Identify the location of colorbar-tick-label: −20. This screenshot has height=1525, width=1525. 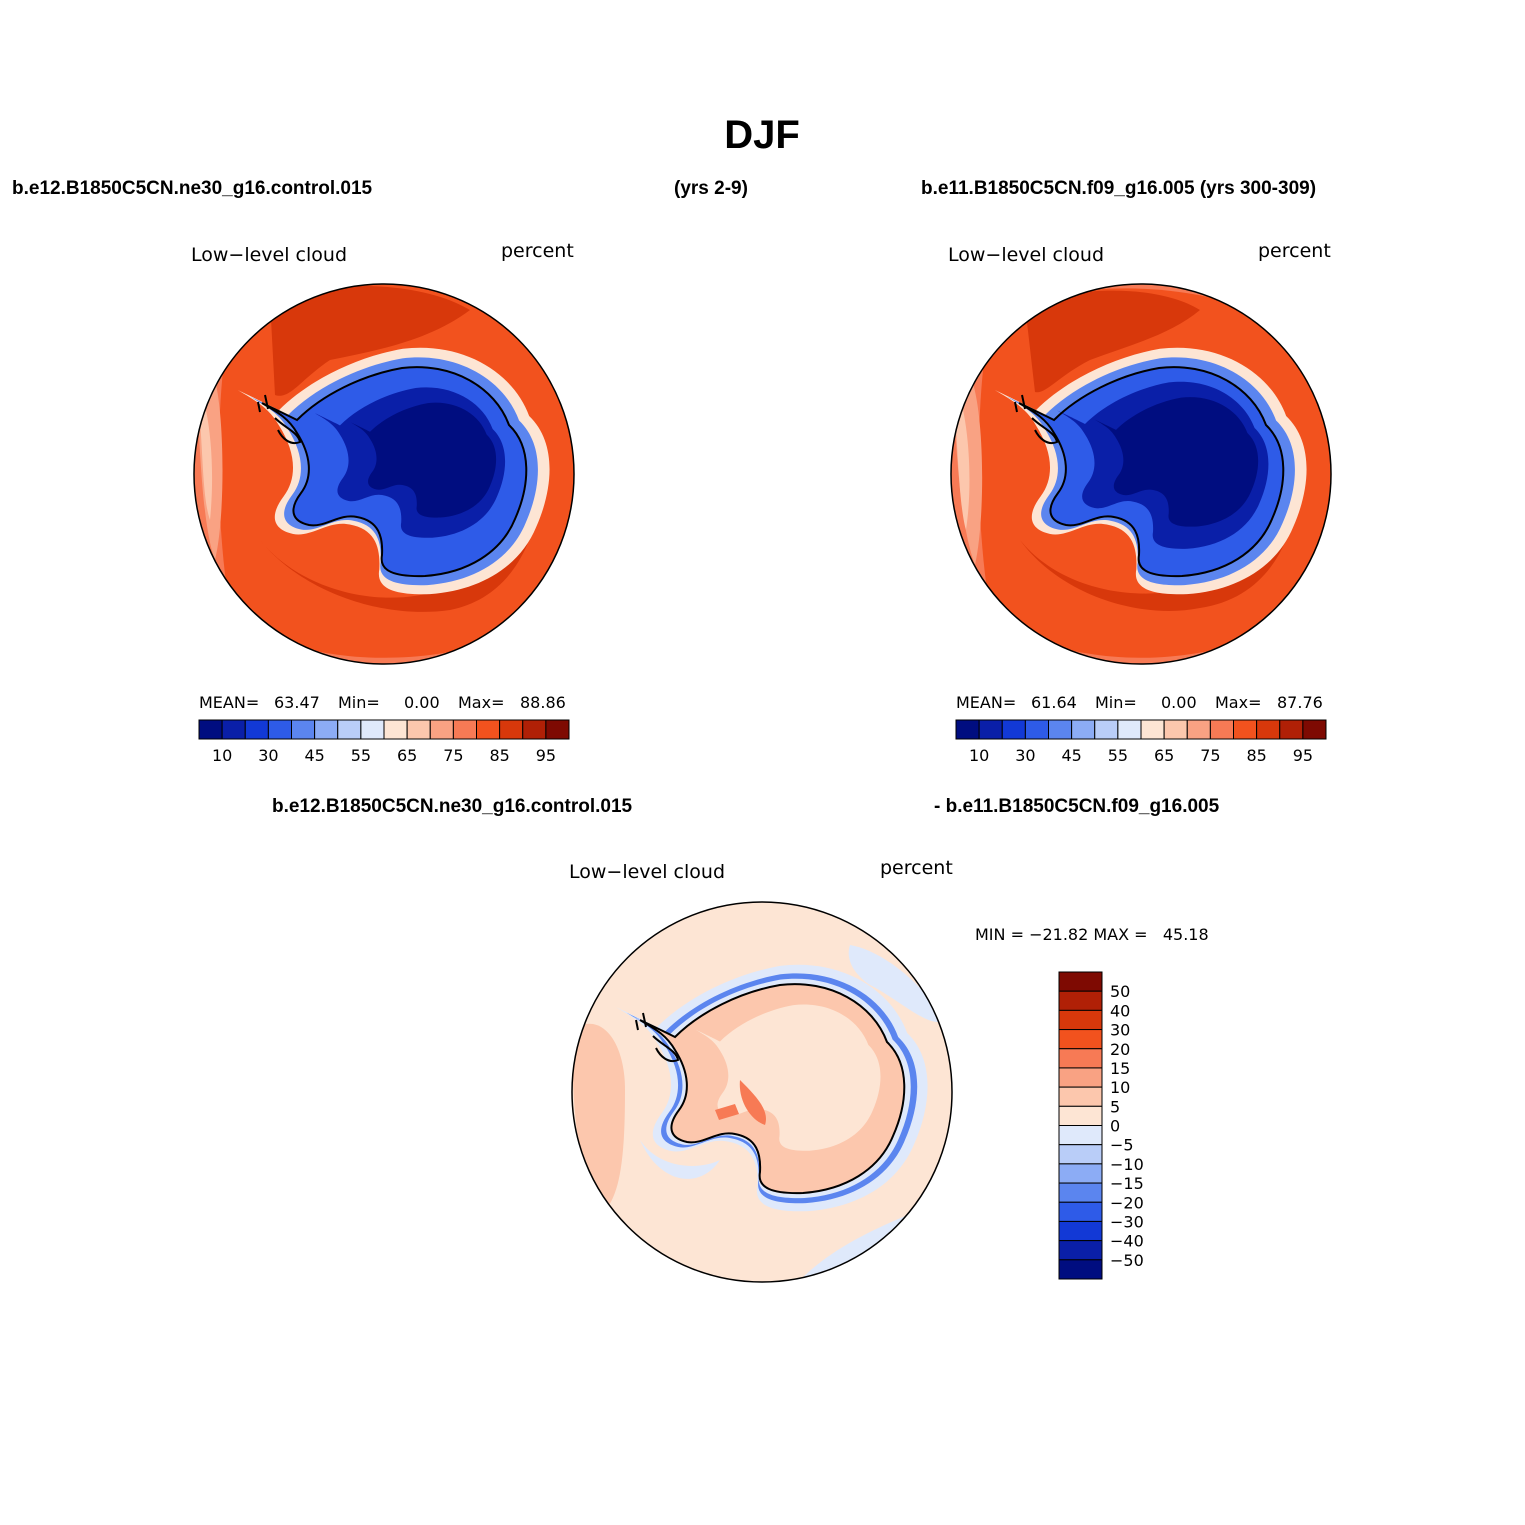
(1127, 1202).